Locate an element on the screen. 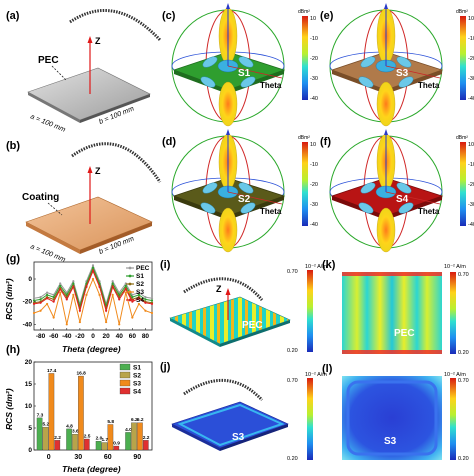 This screenshot has height=476, width=474. x-tick-label: -40 is located at coordinates (67, 336).